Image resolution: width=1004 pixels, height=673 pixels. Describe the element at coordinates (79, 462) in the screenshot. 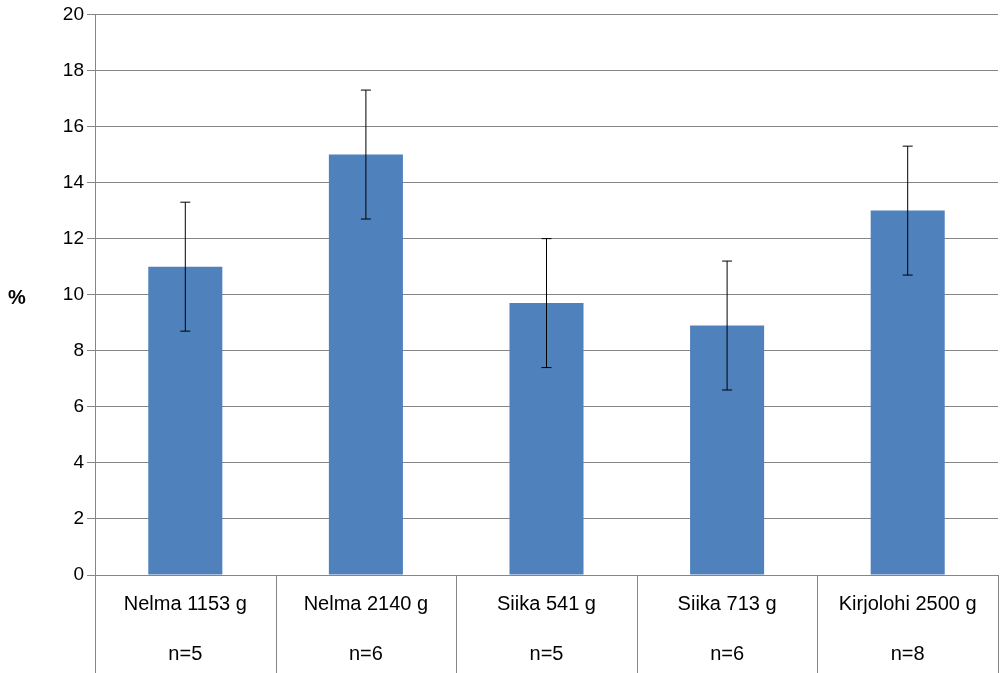

I see `y-tick-label: 4` at that location.